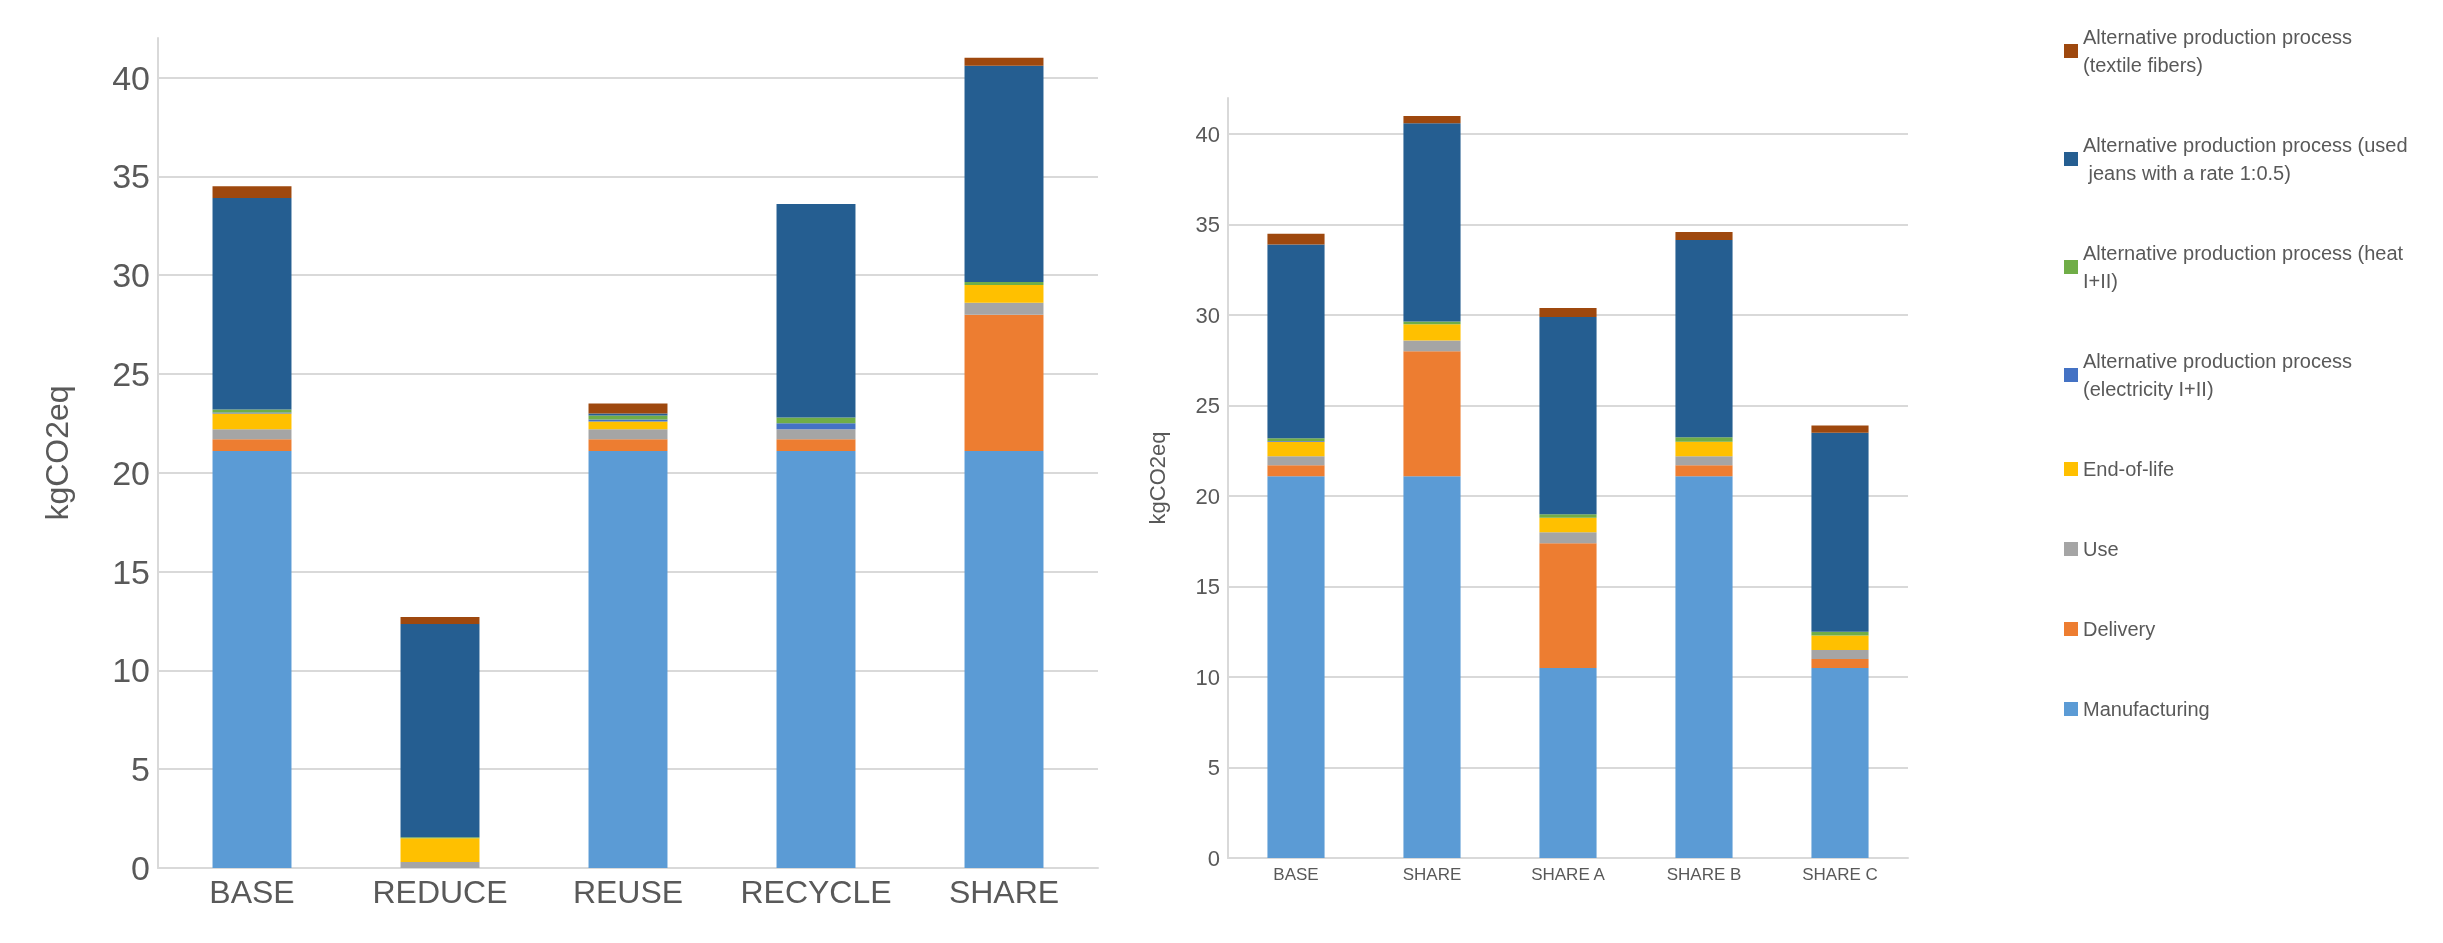  What do you see at coordinates (2146, 709) in the screenshot?
I see `legend-label: Manufacturing` at bounding box center [2146, 709].